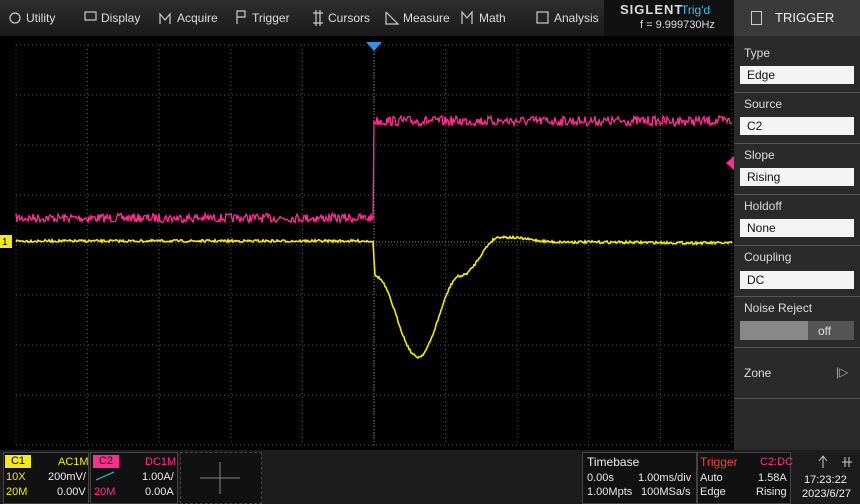 Image resolution: width=860 pixels, height=504 pixels. What do you see at coordinates (576, 18) in the screenshot?
I see `menu-item: Analysis` at bounding box center [576, 18].